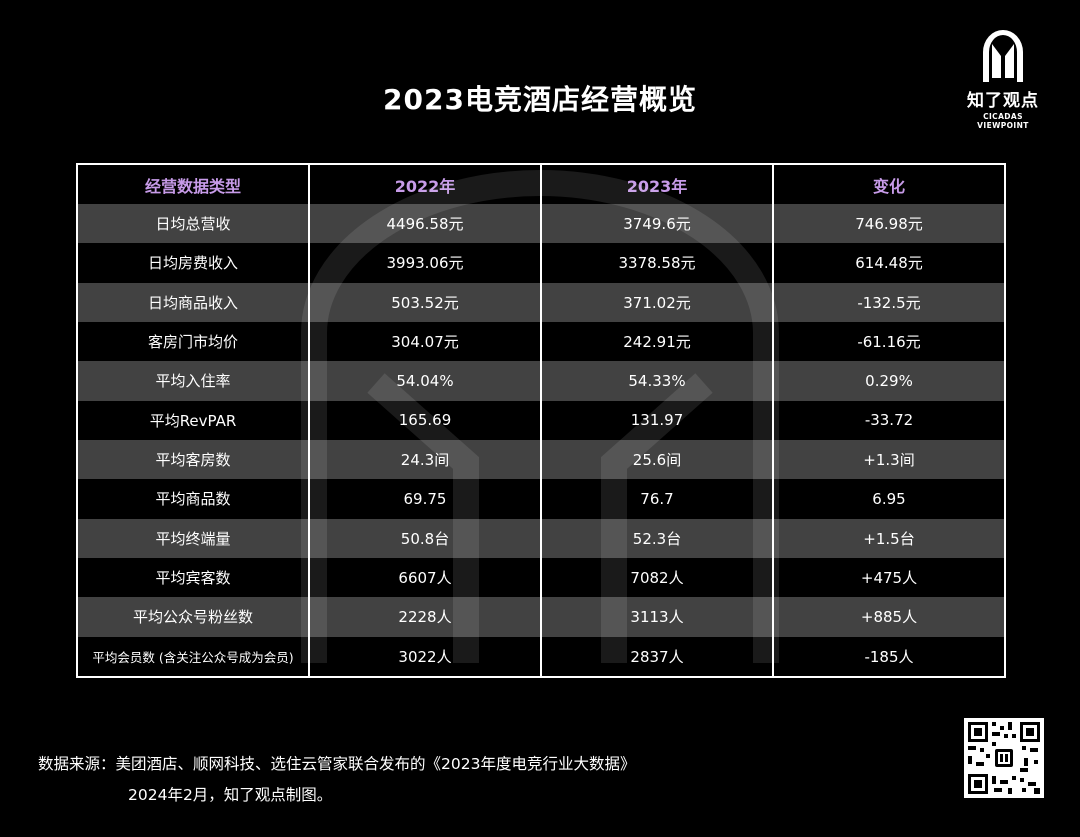 The image size is (1080, 837). What do you see at coordinates (657, 459) in the screenshot?
I see `table-cell: 25.6间` at bounding box center [657, 459].